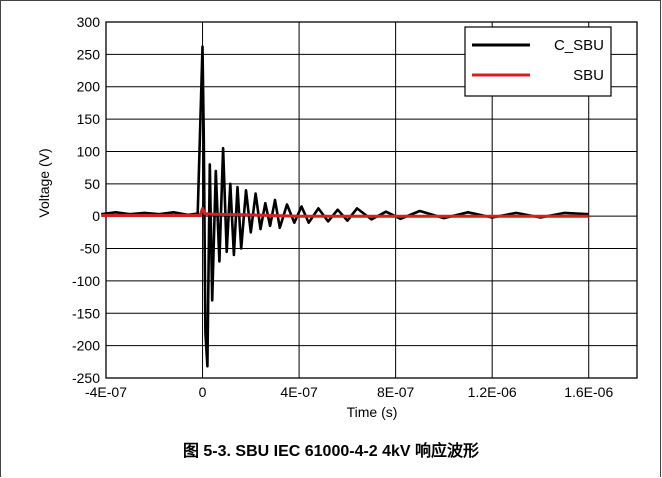  Describe the element at coordinates (372, 412) in the screenshot. I see `x-axis-label: Time (s)` at that location.